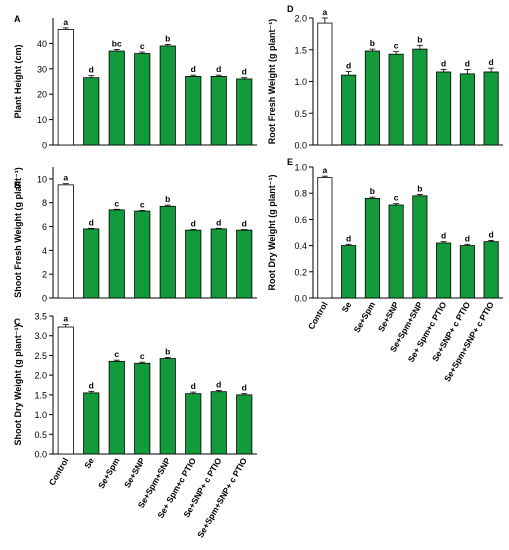  I want to click on y-tick-label: 0.4, so click(300, 246).